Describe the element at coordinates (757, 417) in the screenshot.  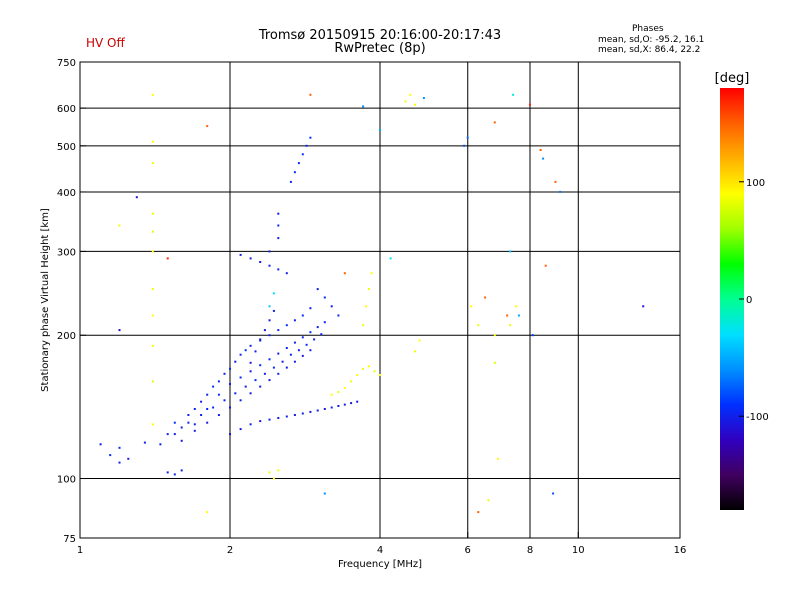
I see `colorbar-tick-label: -100` at that location.